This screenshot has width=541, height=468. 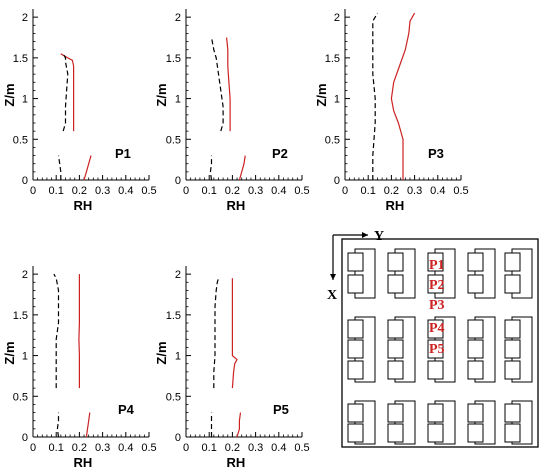 I want to click on plot-p5: 0 0.1 0.2 0.3 0.4 0.5 0 0.5 1 1.5 2 RH Z/m P5, so click(x=232, y=367).